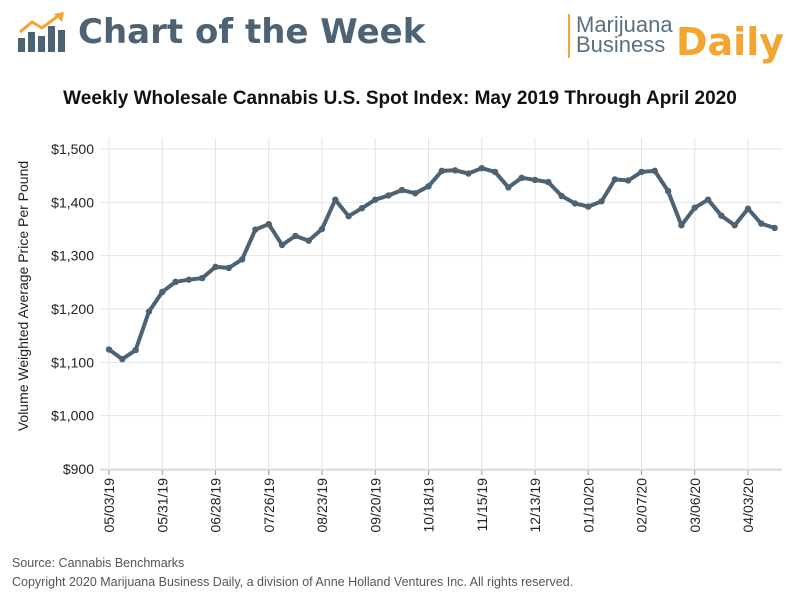 The image size is (800, 600). I want to click on x-tick-label: 08/23/19, so click(322, 505).